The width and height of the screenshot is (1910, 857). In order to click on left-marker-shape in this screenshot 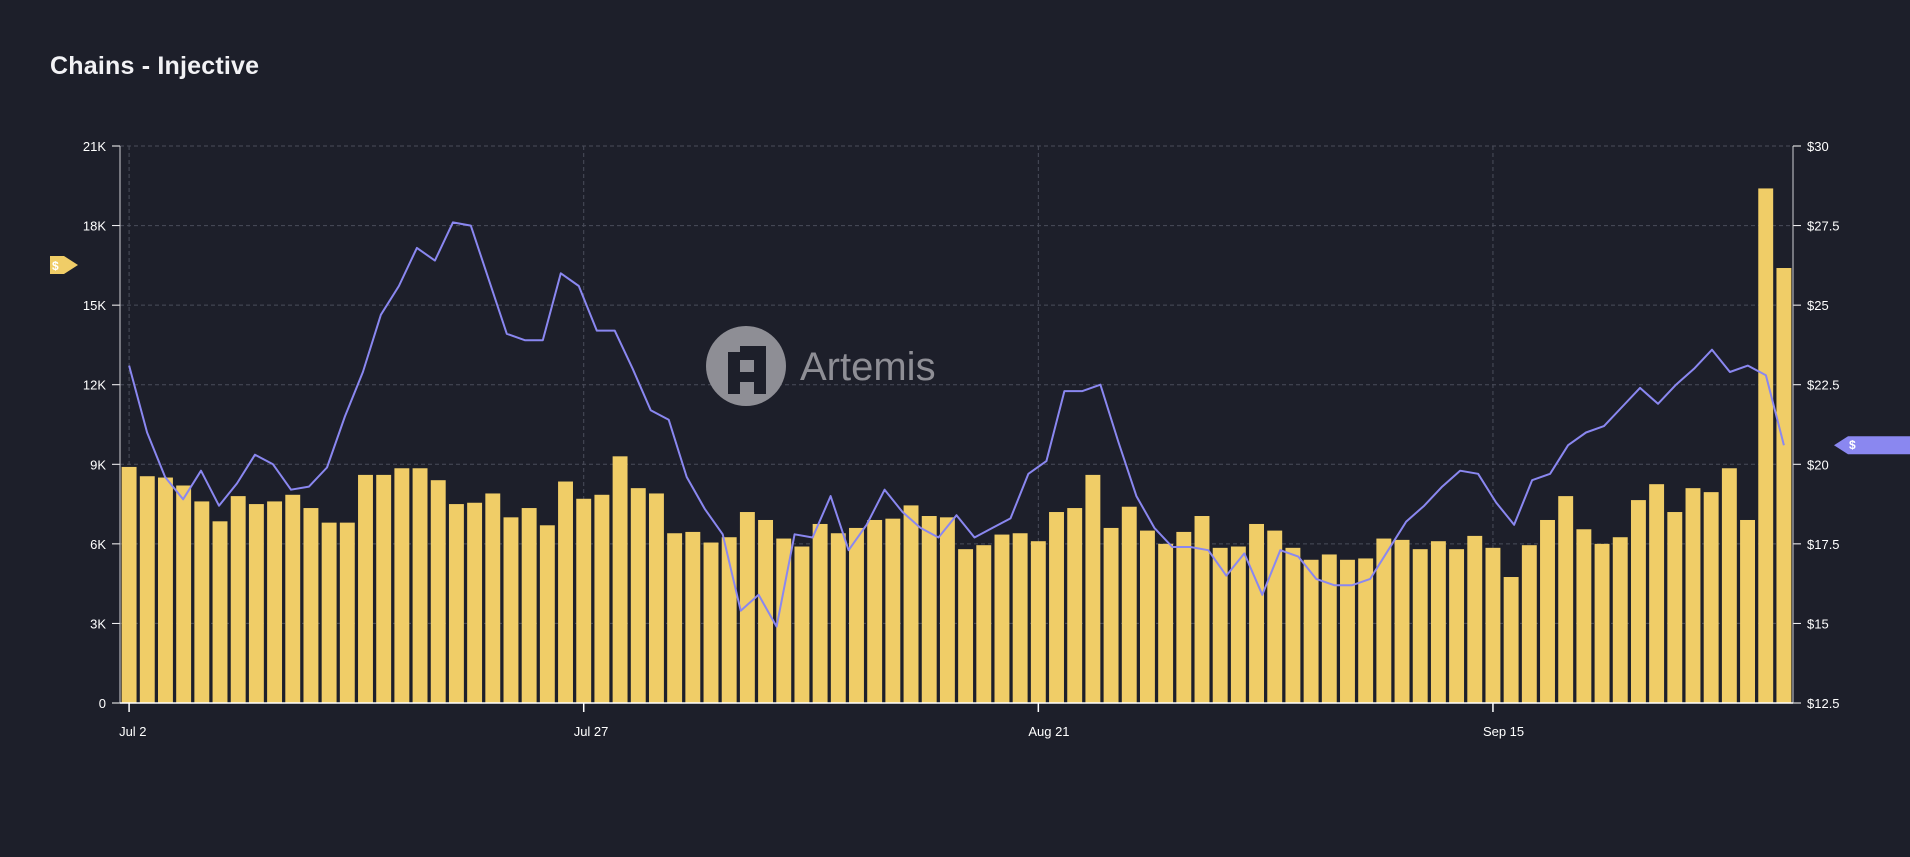, I will do `click(64, 265)`.